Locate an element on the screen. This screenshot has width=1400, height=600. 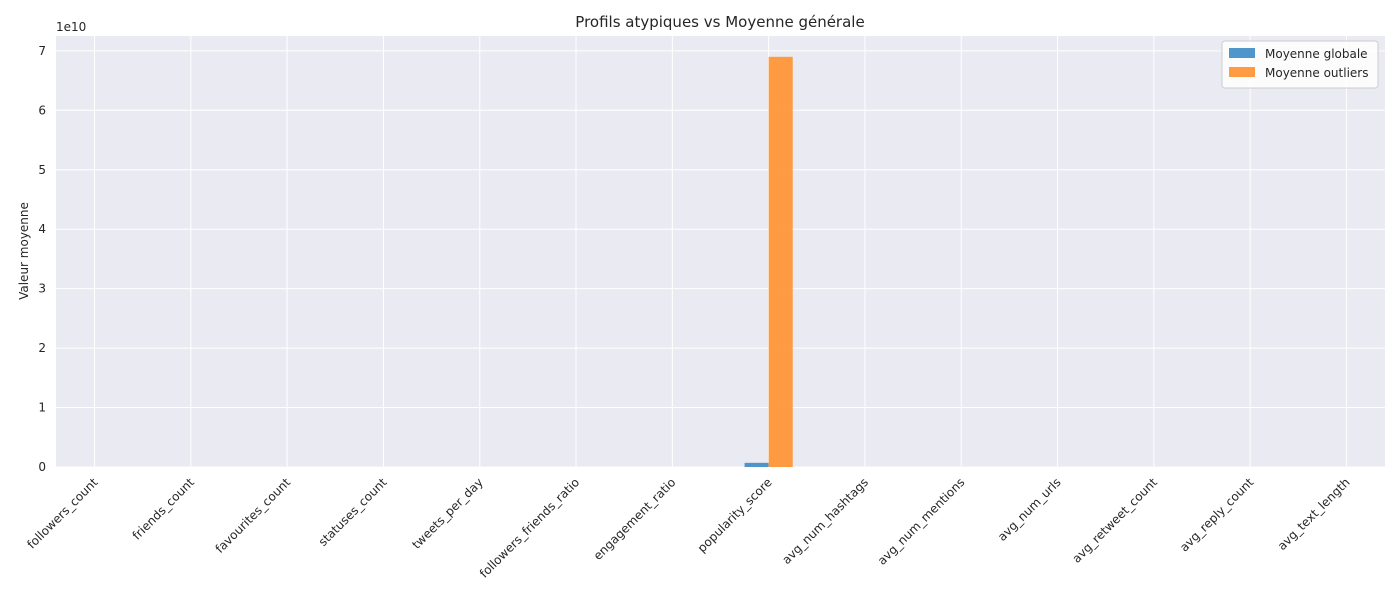
legend: Moyenne globale Moyenne outliers is located at coordinates (1300, 64).